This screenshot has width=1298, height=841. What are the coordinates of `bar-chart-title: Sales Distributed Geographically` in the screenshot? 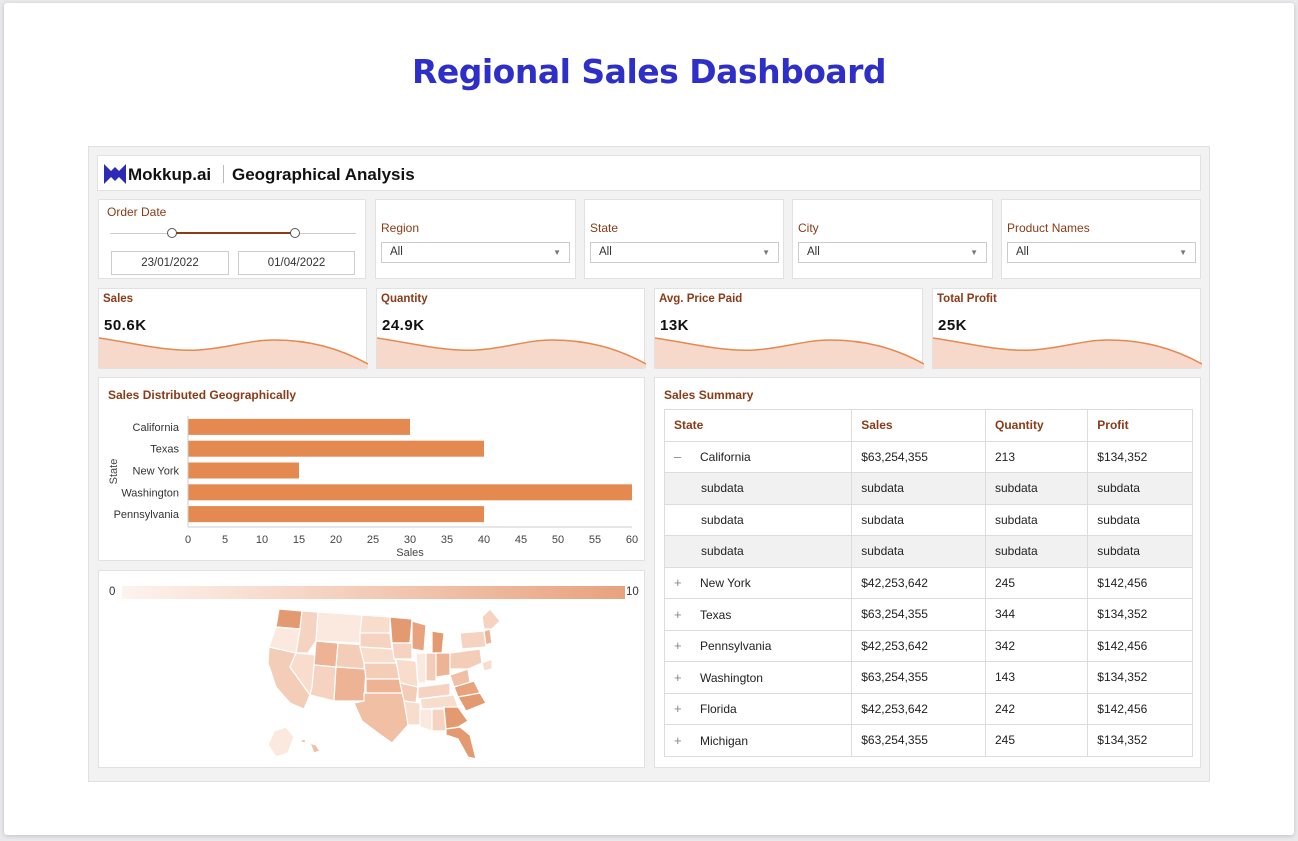 It's located at (202, 395).